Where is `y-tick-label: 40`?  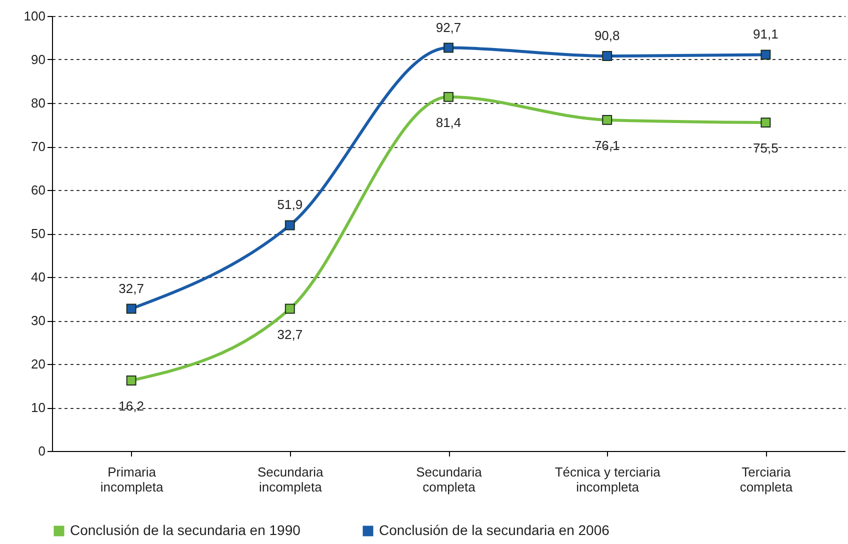 y-tick-label: 40 is located at coordinates (38, 277).